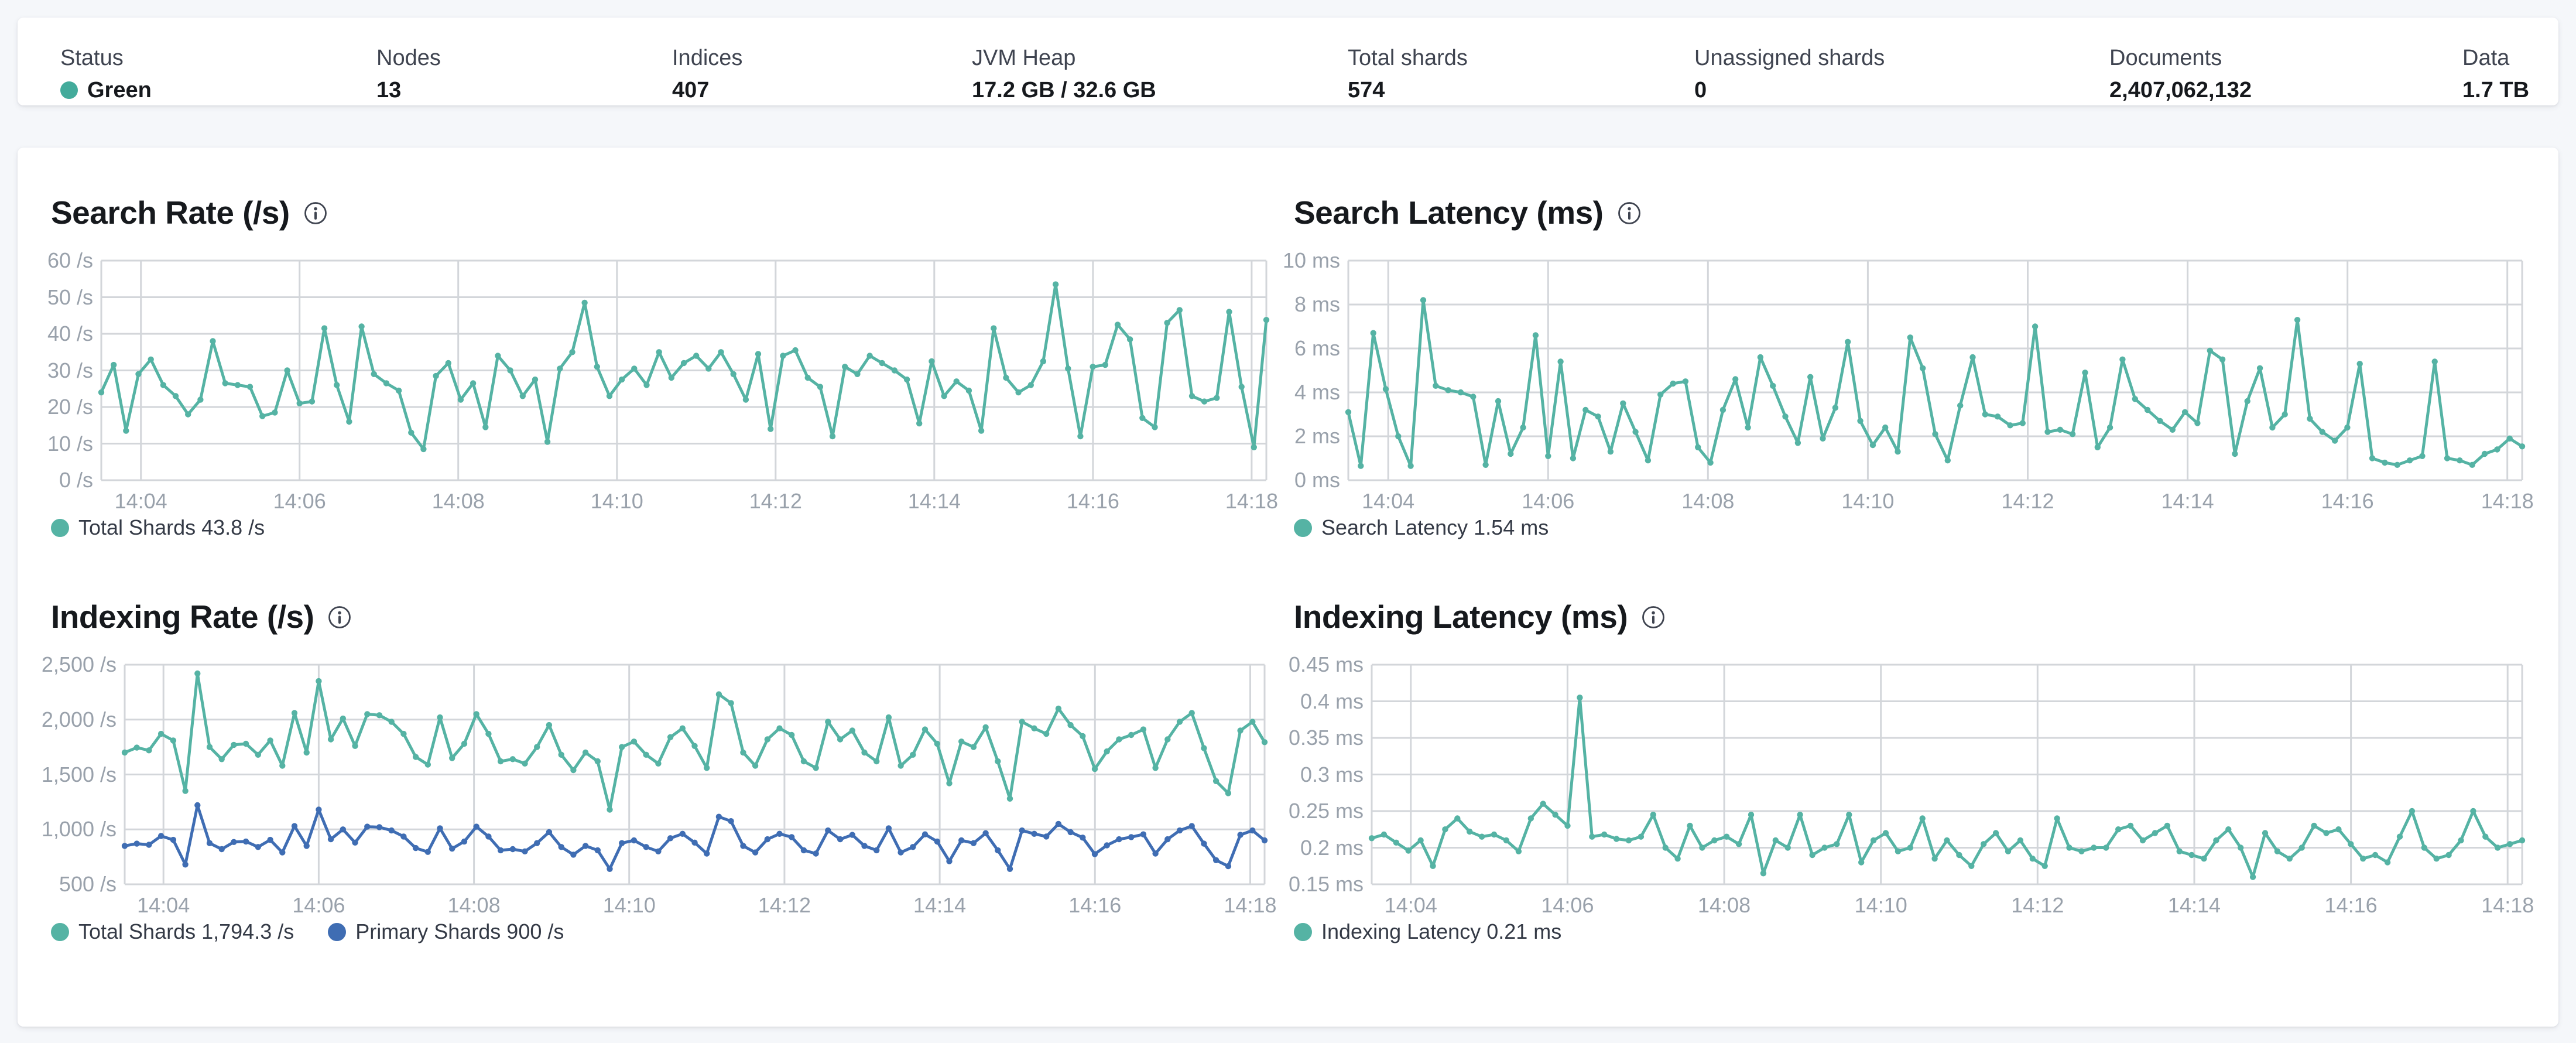  I want to click on indexing-rate-plot, so click(694, 774).